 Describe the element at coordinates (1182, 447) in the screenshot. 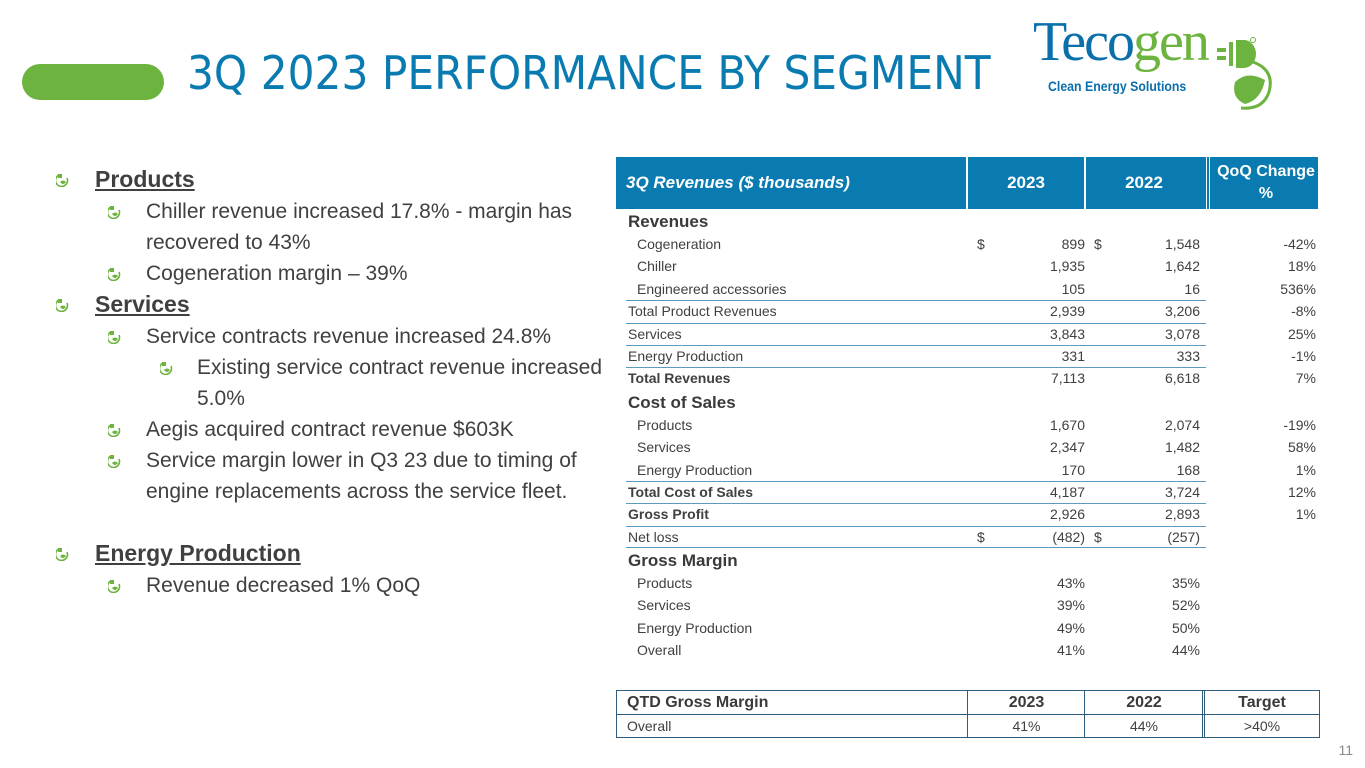

I see `cell-2022: 1,482` at that location.